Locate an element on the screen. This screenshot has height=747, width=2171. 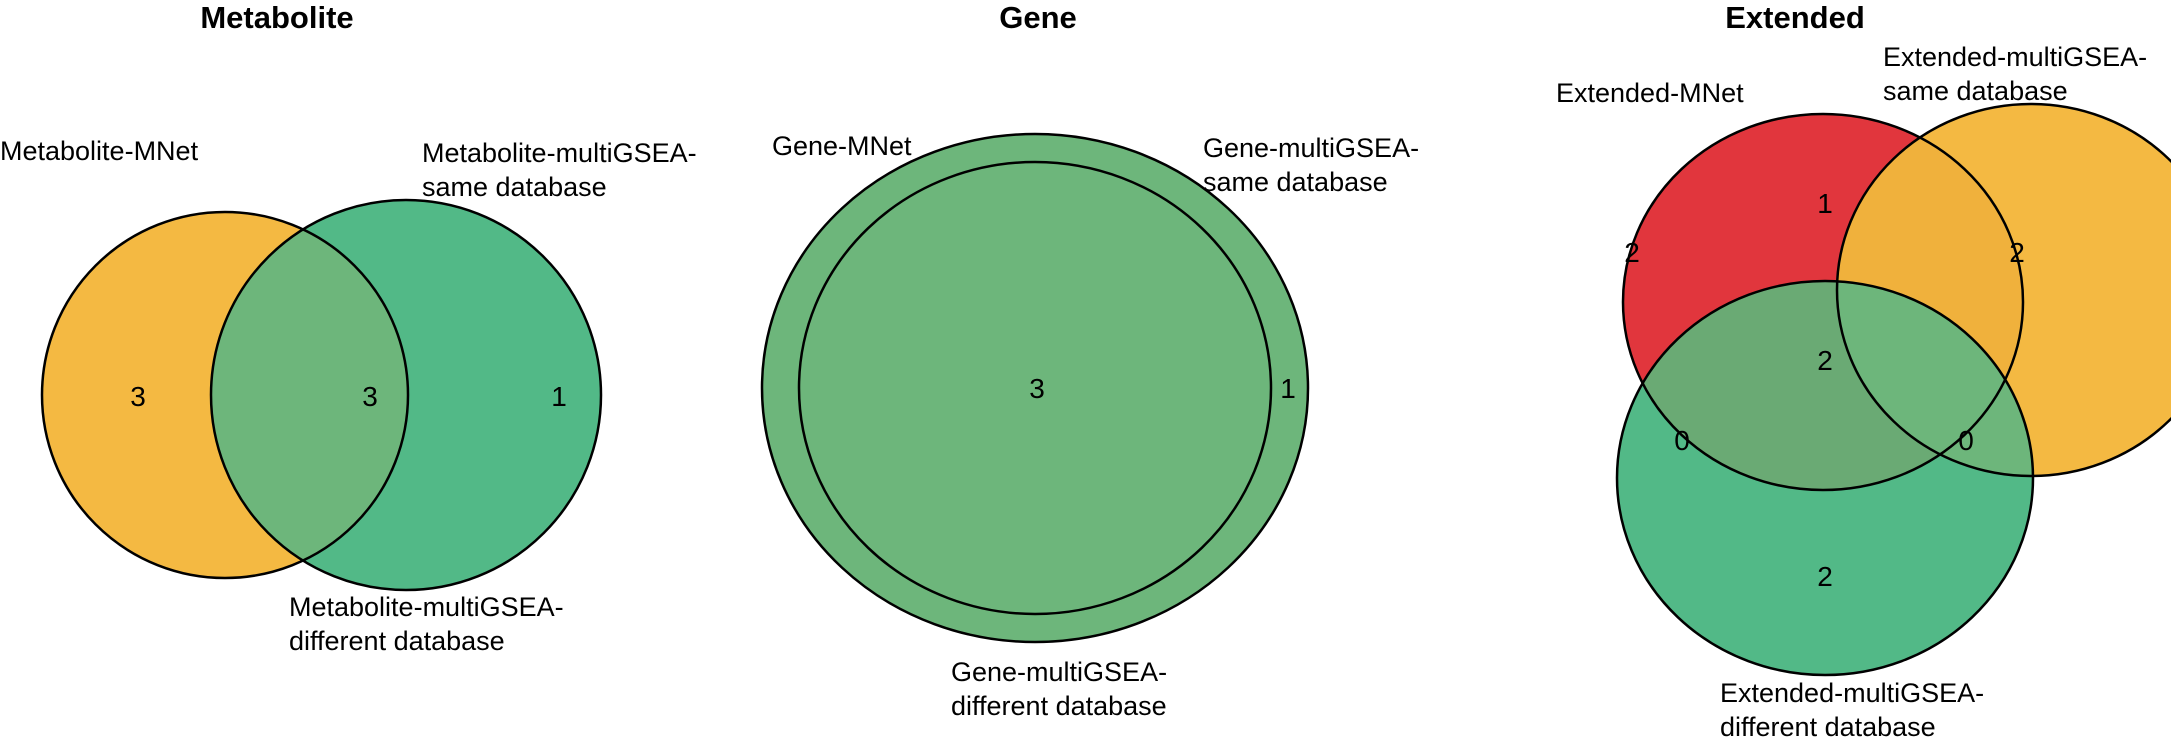
gene-inner-outline is located at coordinates (1035, 388).